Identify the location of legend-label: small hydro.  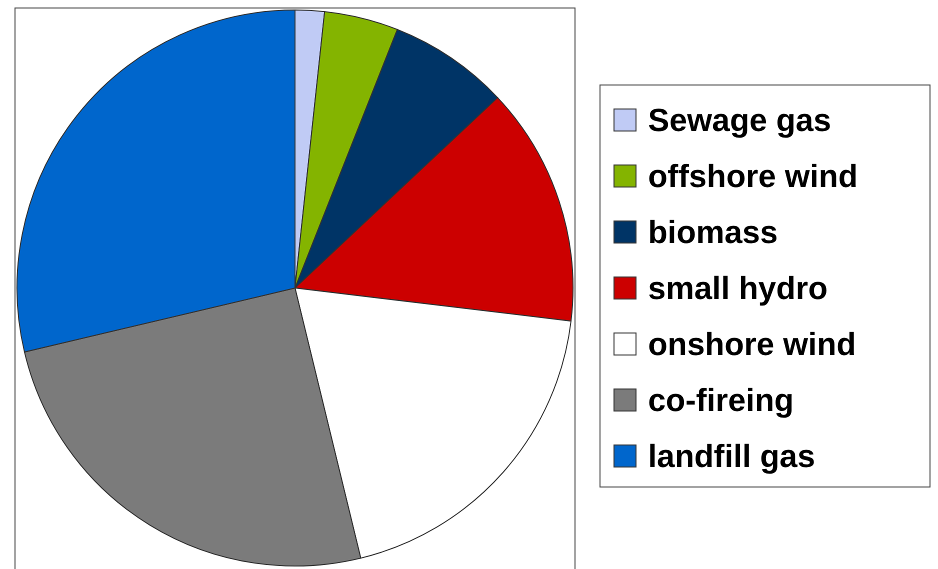
(738, 288).